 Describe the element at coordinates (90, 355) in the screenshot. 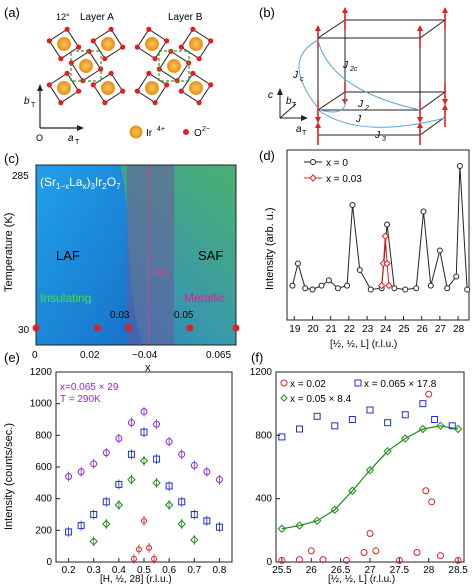

I see `xtick-002: 0.02` at that location.